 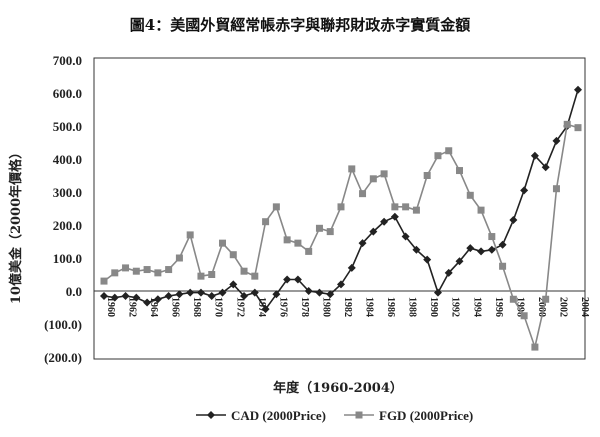 What do you see at coordinates (541, 307) in the screenshot?
I see `x-tick-label: 2000` at bounding box center [541, 307].